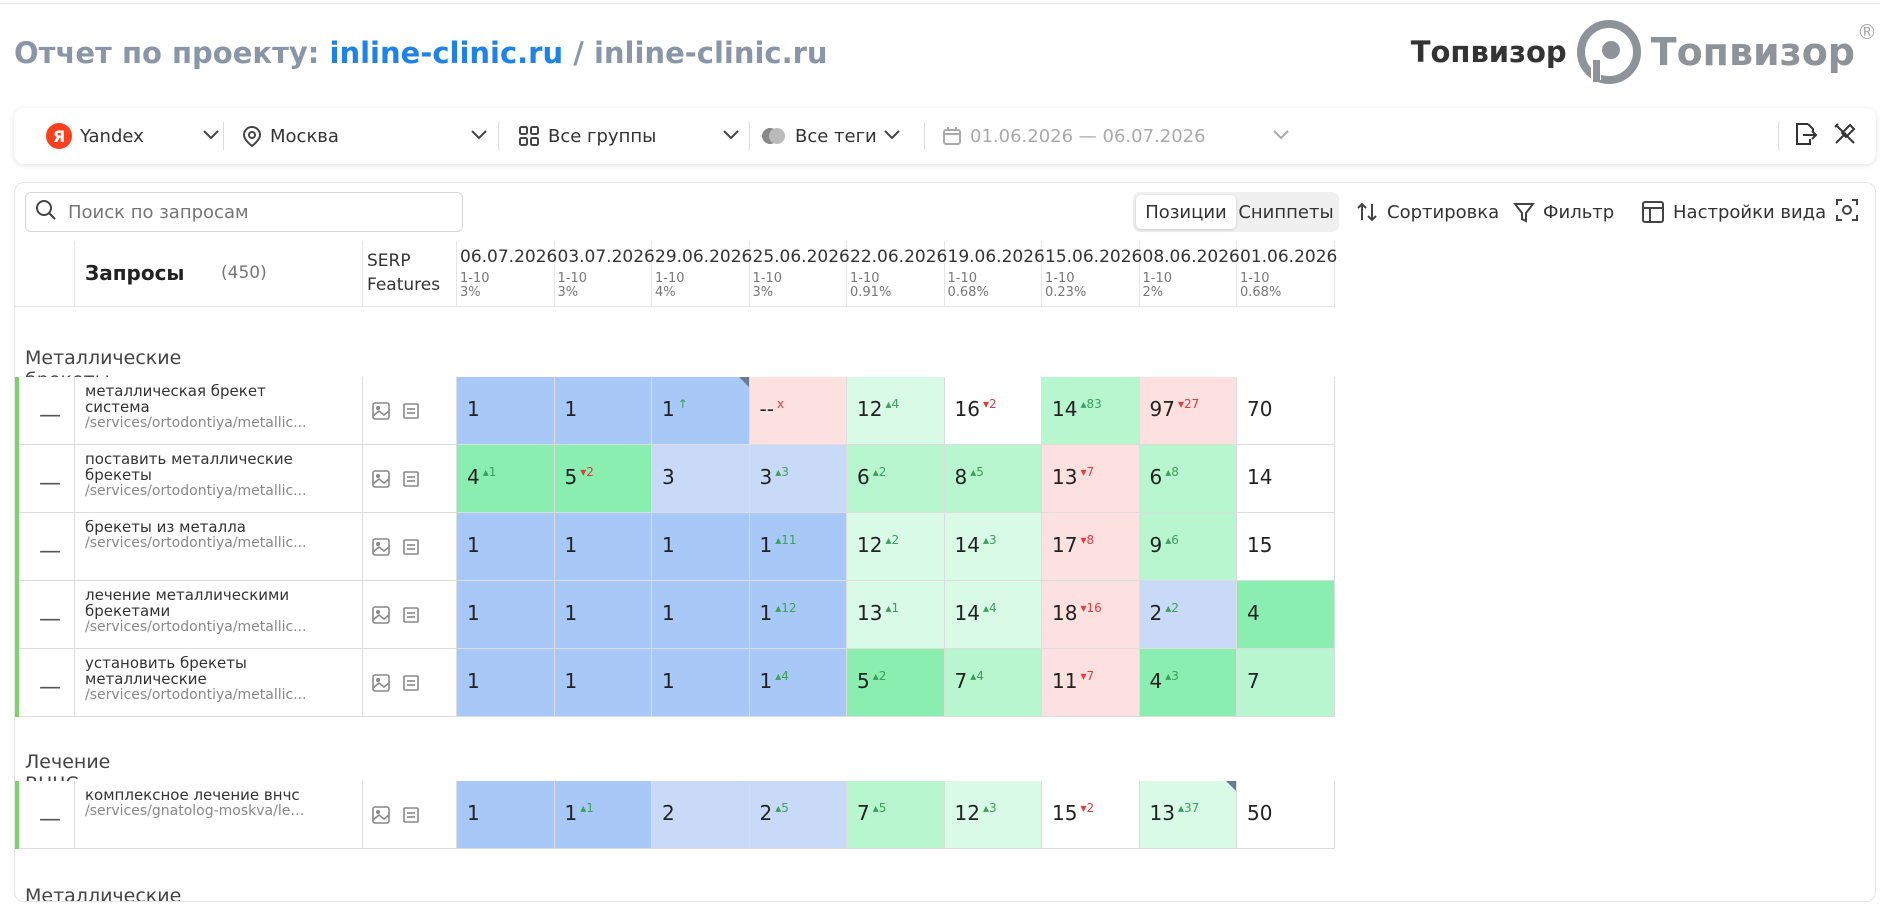 This screenshot has height=909, width=1895. Describe the element at coordinates (798, 411) in the screenshot. I see `position-cell: -- x` at that location.